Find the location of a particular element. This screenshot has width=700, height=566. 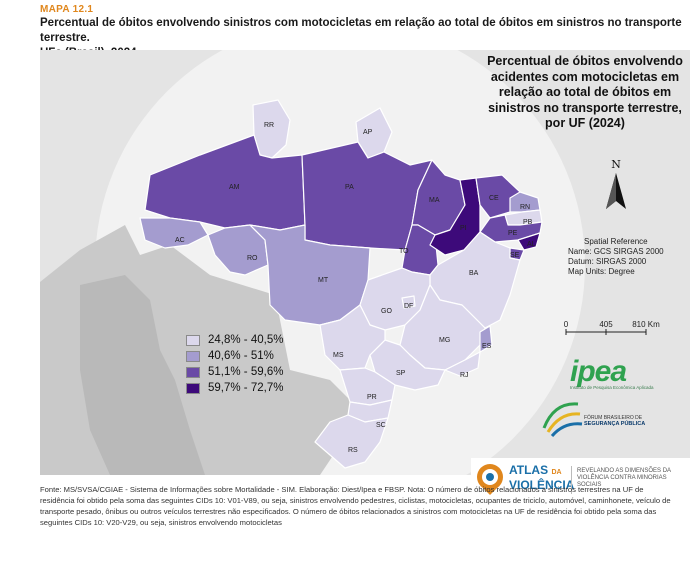

scale-bar-graphic: 0 405 810 Km is located at coordinates (612, 327).